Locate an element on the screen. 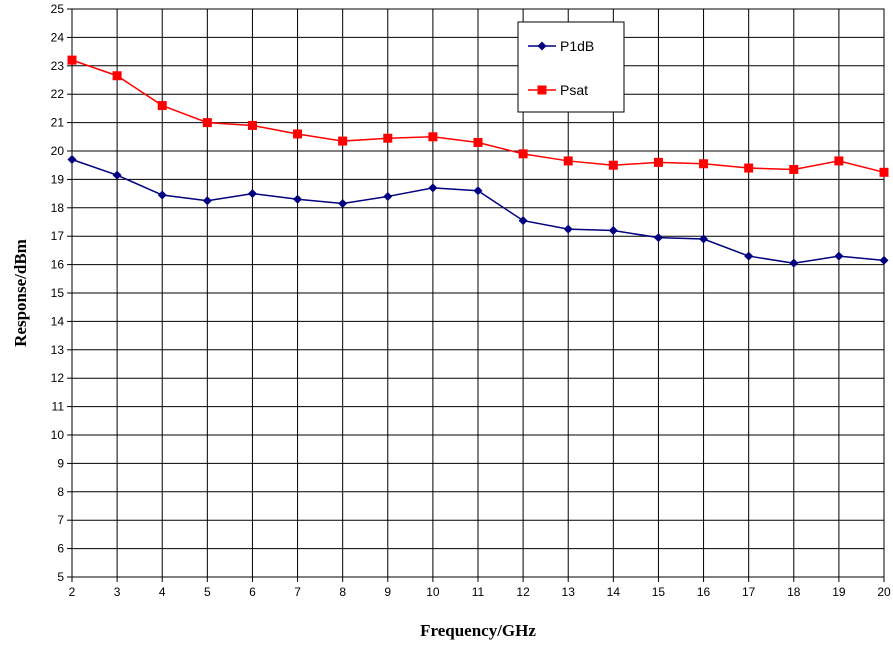  x-tick-label: 11 is located at coordinates (478, 592).